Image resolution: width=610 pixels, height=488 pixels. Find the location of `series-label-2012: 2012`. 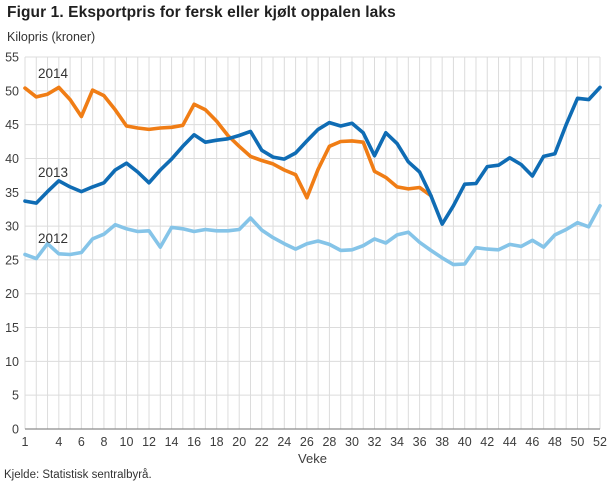

series-label-2012: 2012 is located at coordinates (53, 238).